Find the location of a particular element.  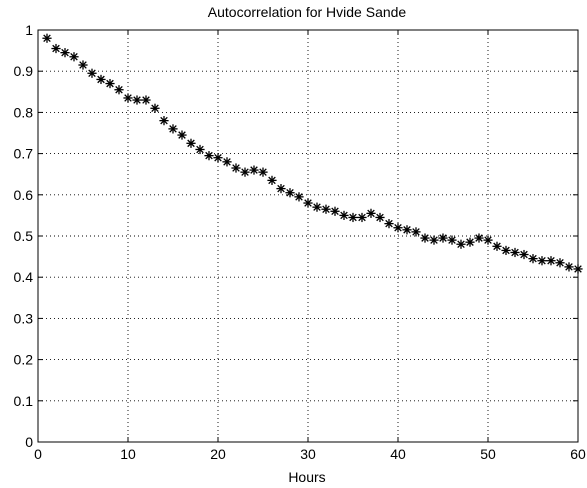

y-tick-label: 0.8 is located at coordinates (24, 112).